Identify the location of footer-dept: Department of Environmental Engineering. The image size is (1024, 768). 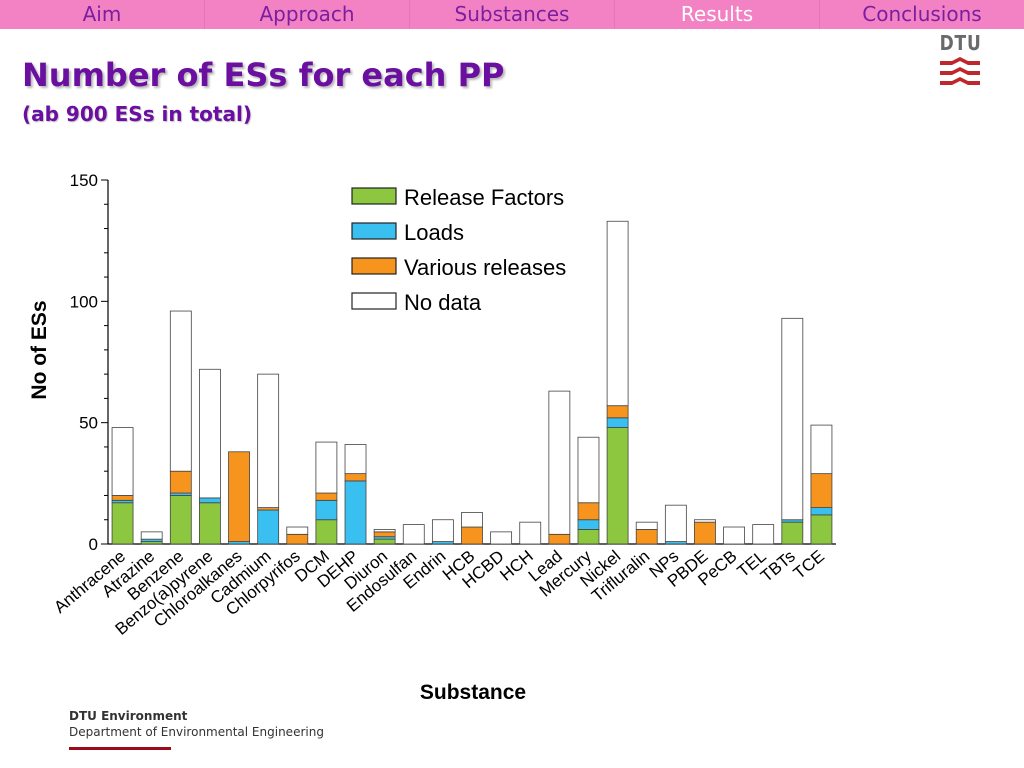
(196, 732).